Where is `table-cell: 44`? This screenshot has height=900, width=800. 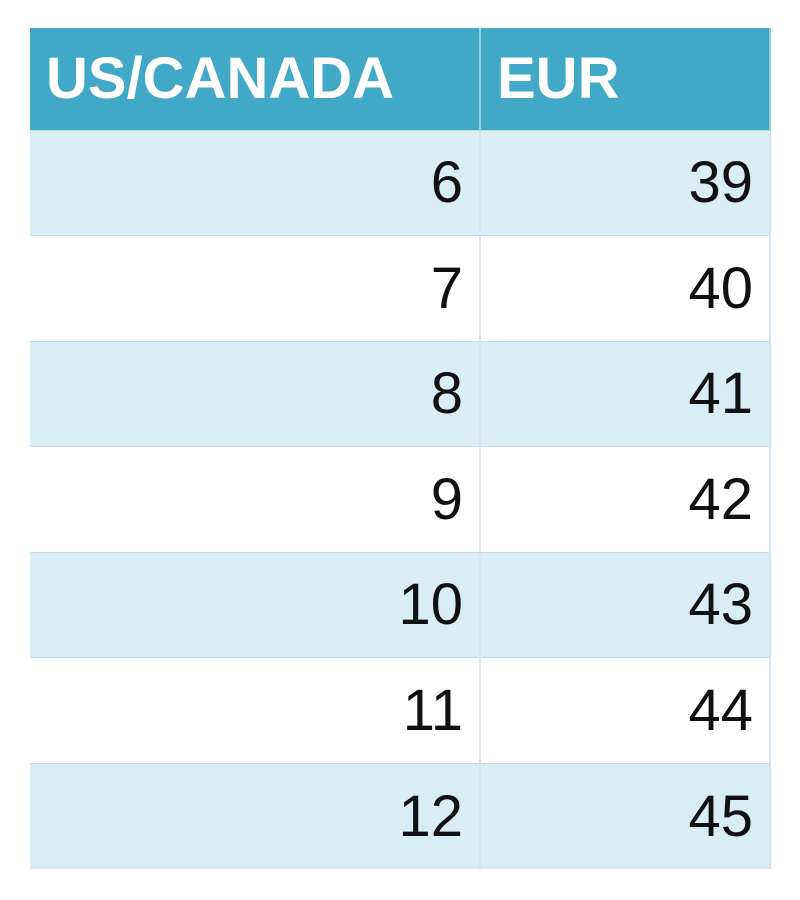 table-cell: 44 is located at coordinates (625, 710).